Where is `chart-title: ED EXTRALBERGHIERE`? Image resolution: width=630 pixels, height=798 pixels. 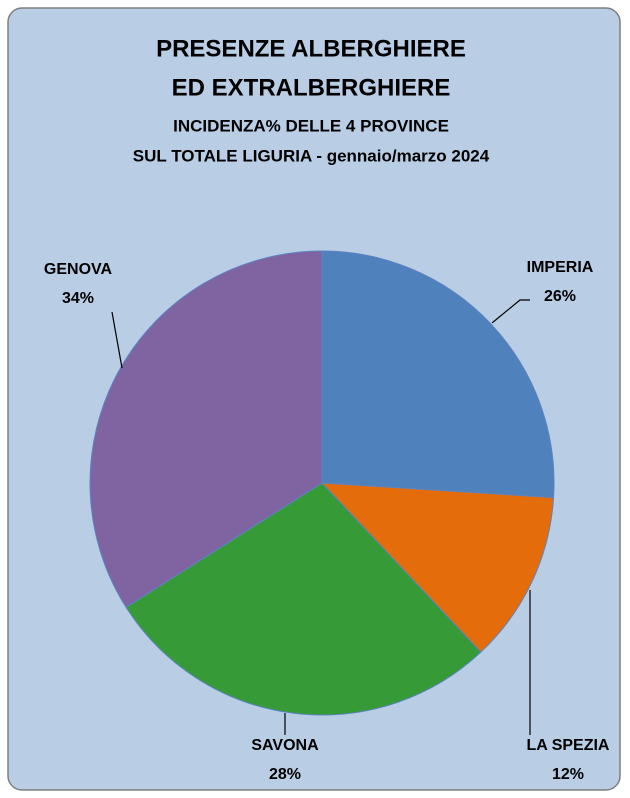
chart-title: ED EXTRALBERGHIERE is located at coordinates (311, 87).